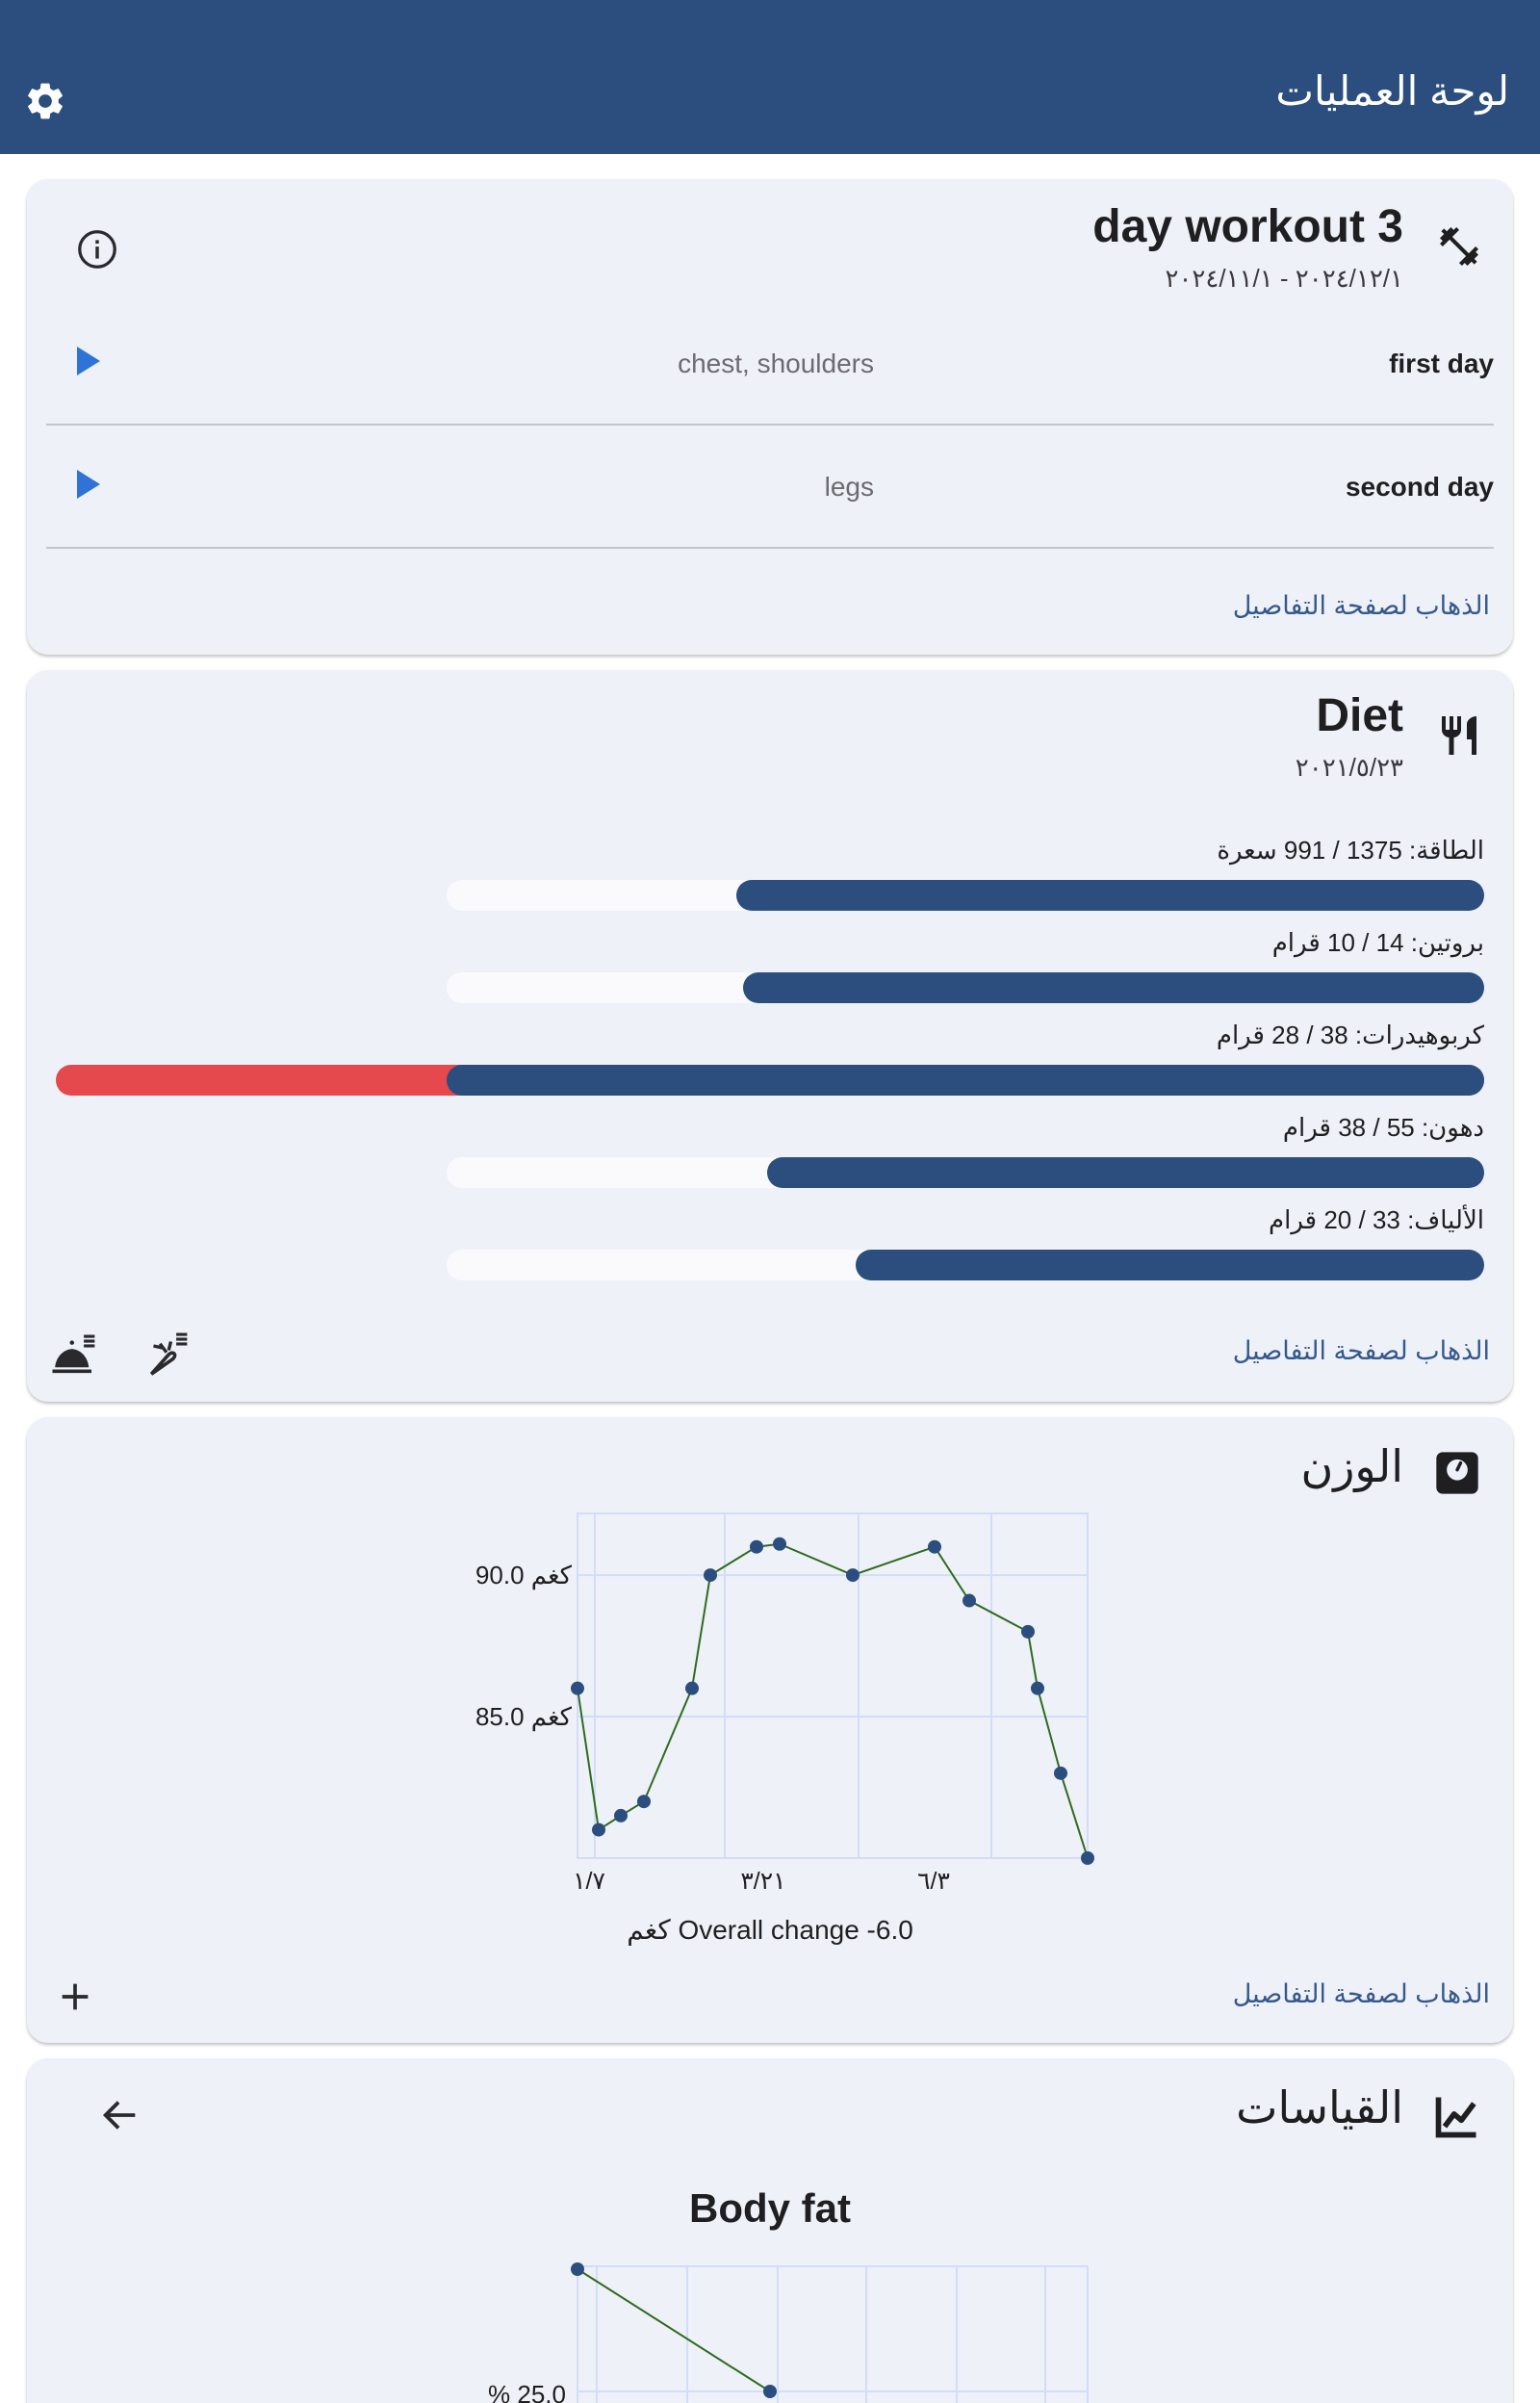 This screenshot has width=1540, height=2403. I want to click on measurements-title: القياسات, so click(1319, 2107).